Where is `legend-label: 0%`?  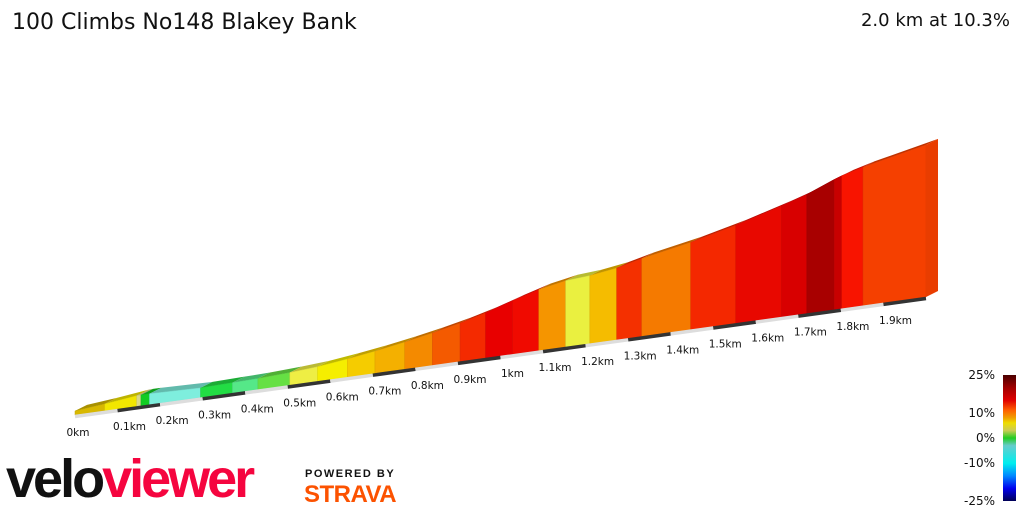
legend-label: 0% is located at coordinates (985, 438).